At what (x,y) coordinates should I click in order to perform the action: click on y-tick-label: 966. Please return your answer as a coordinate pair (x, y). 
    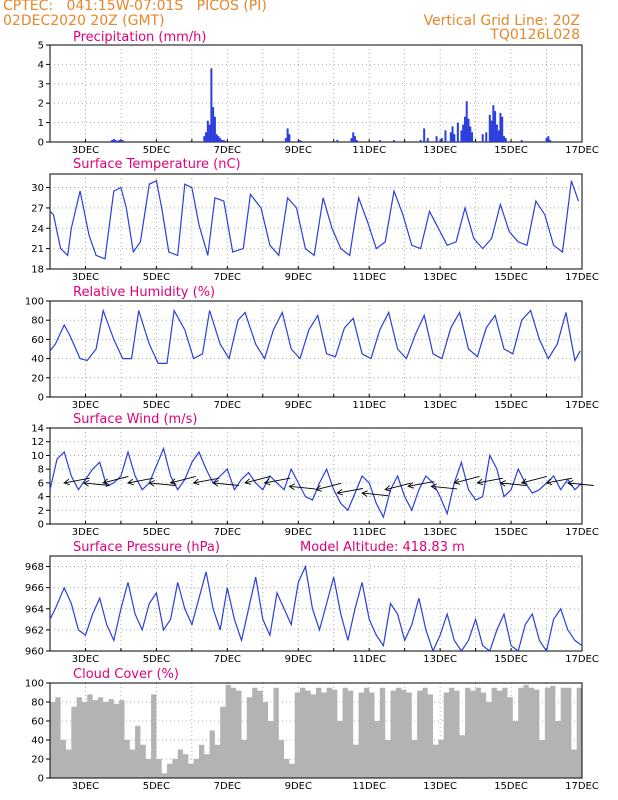
    Looking at the image, I should click on (34, 588).